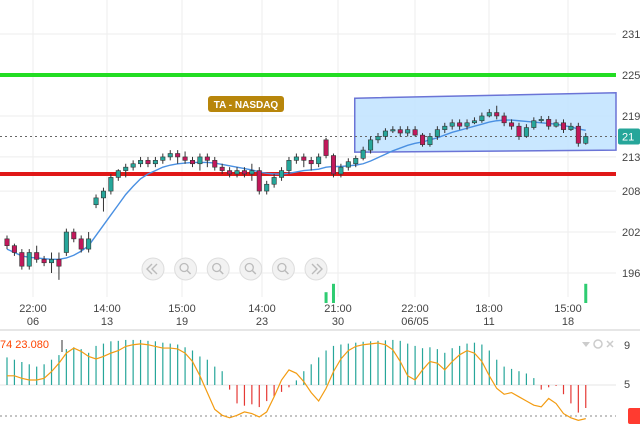 This screenshot has width=640, height=438. What do you see at coordinates (33, 322) in the screenshot?
I see `x-tick-date: 06` at bounding box center [33, 322].